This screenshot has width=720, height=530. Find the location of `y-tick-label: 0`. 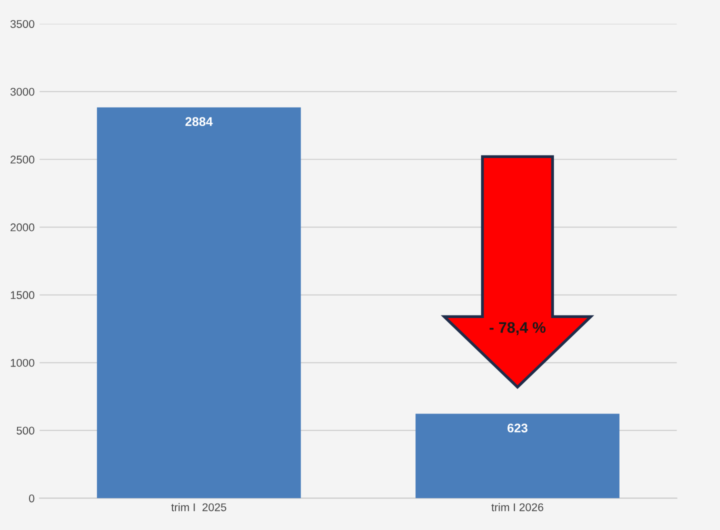

y-tick-label: 0 is located at coordinates (31, 498).